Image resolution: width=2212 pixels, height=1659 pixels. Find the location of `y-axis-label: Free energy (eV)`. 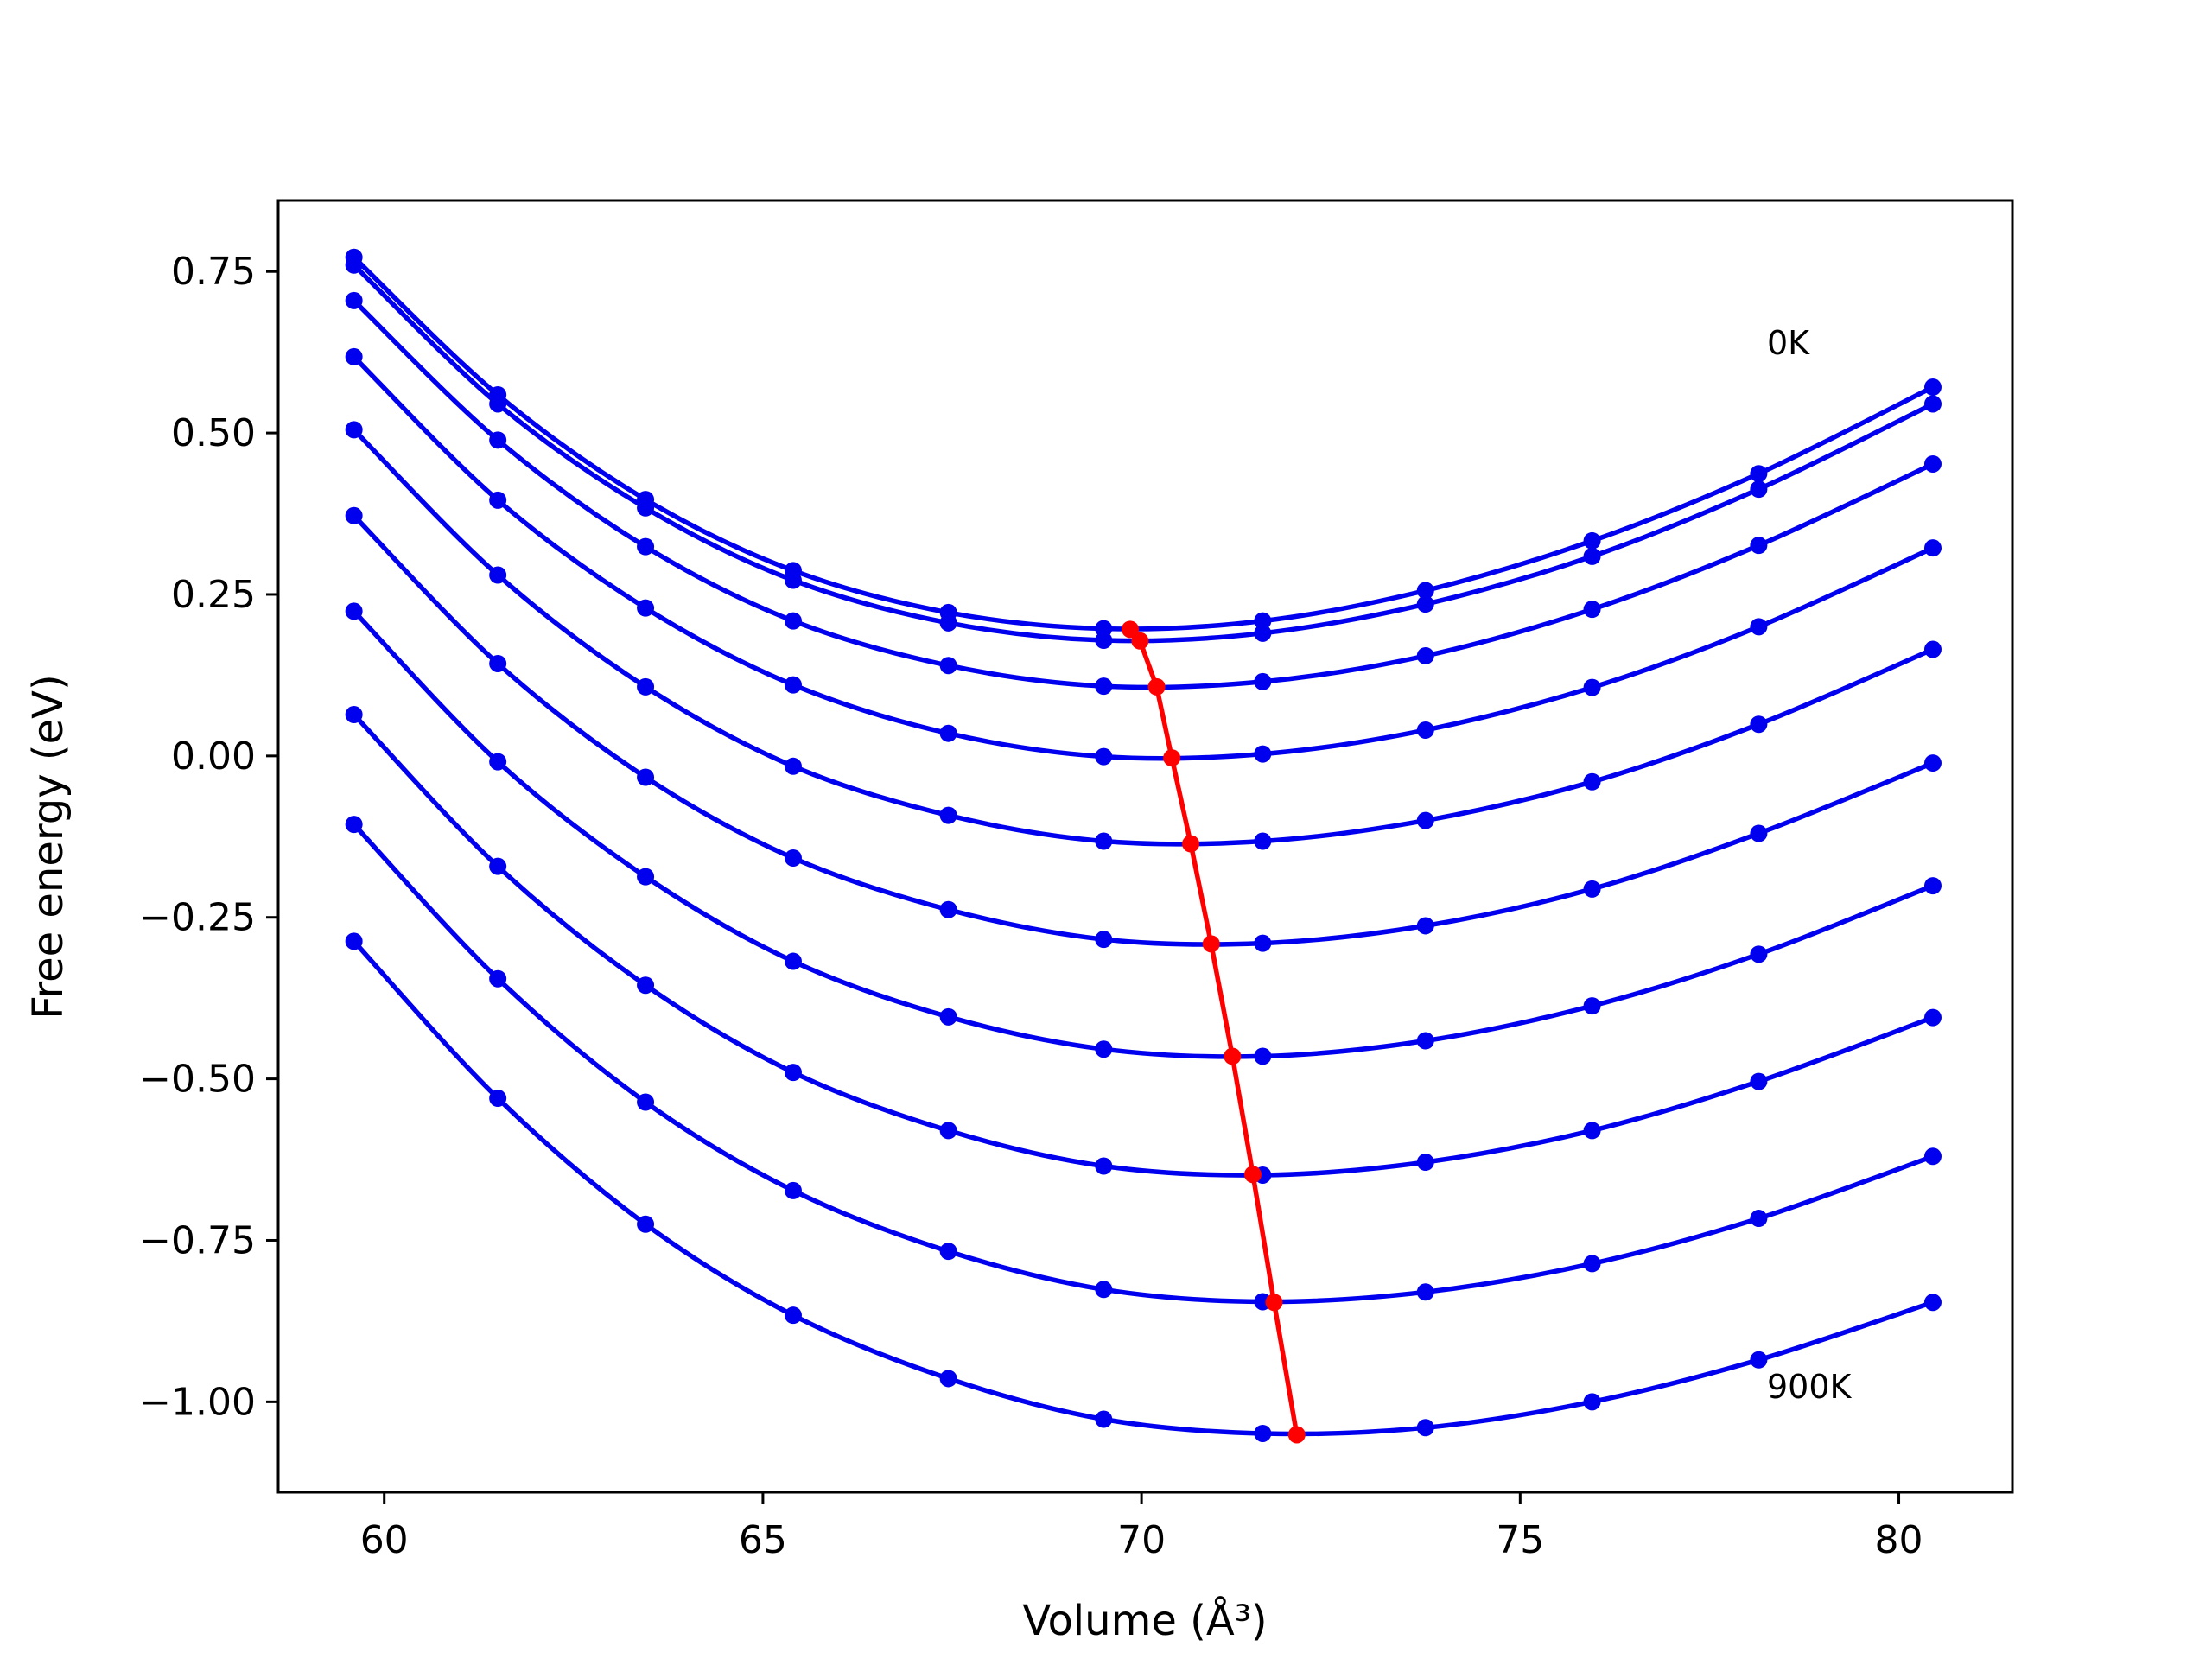

y-axis-label: Free energy (eV) is located at coordinates (48, 846).